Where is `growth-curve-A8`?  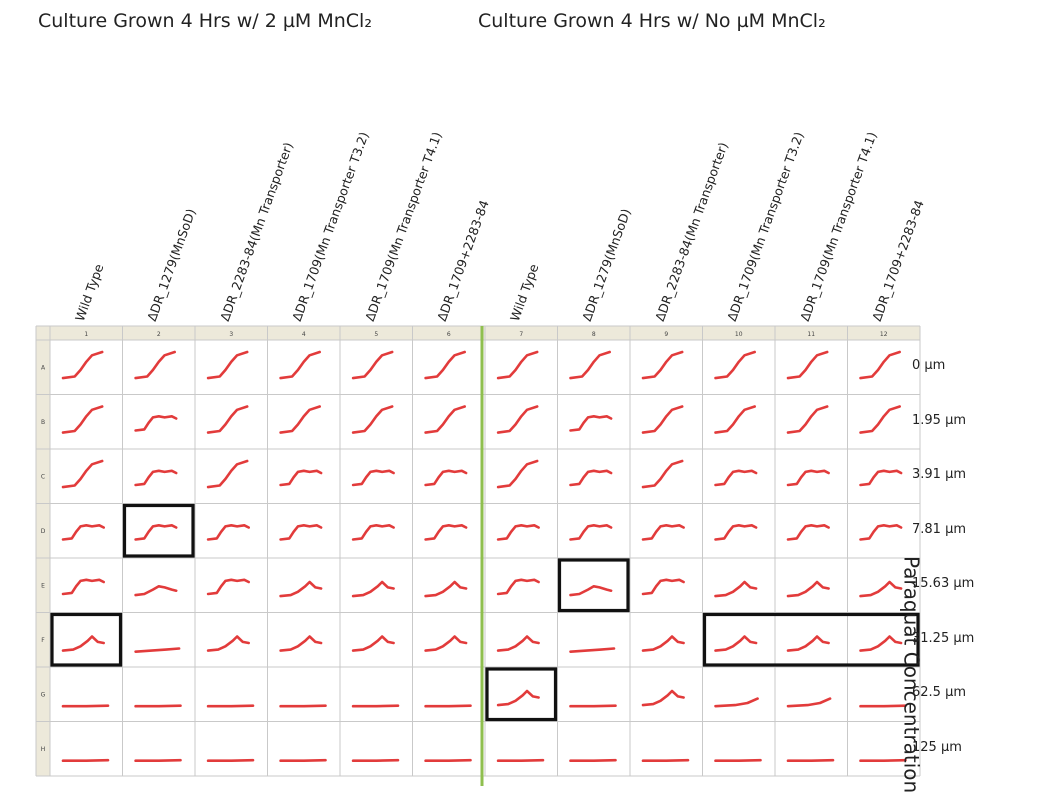 growth-curve-A8 is located at coordinates (590, 365).